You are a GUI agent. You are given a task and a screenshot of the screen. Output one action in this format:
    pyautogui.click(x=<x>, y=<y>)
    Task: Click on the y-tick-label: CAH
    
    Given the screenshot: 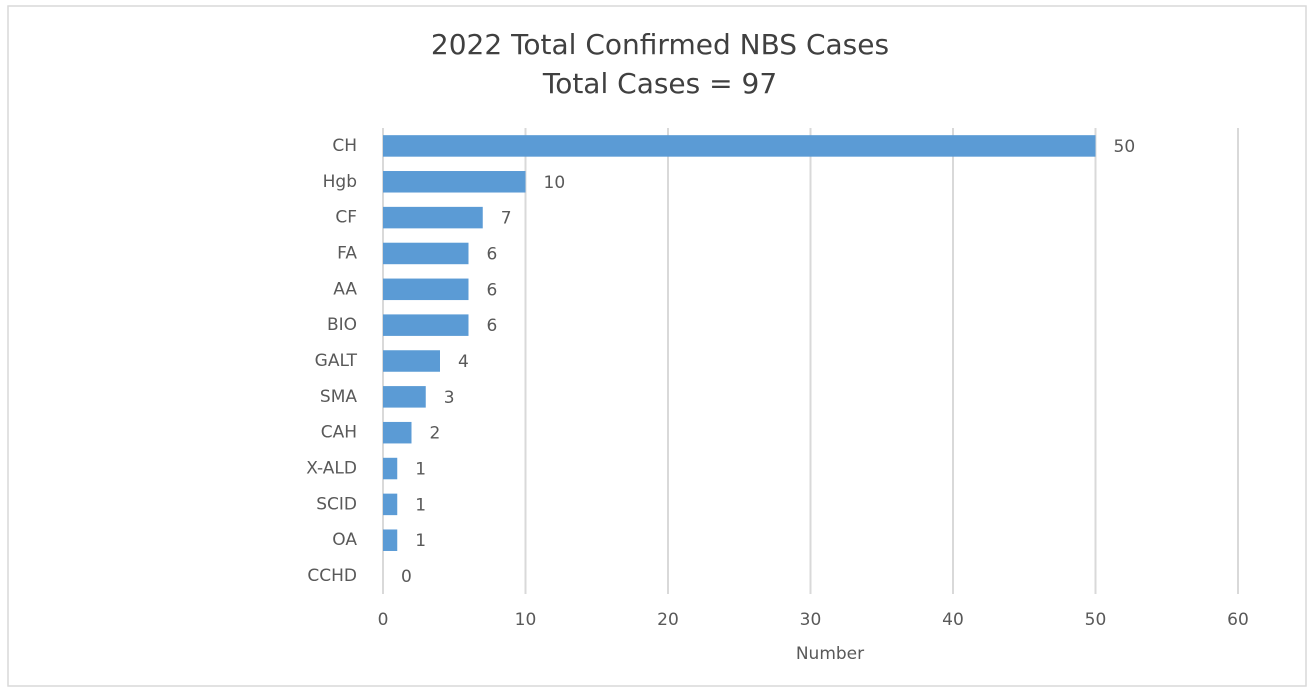 What is the action you would take?
    pyautogui.click(x=339, y=433)
    